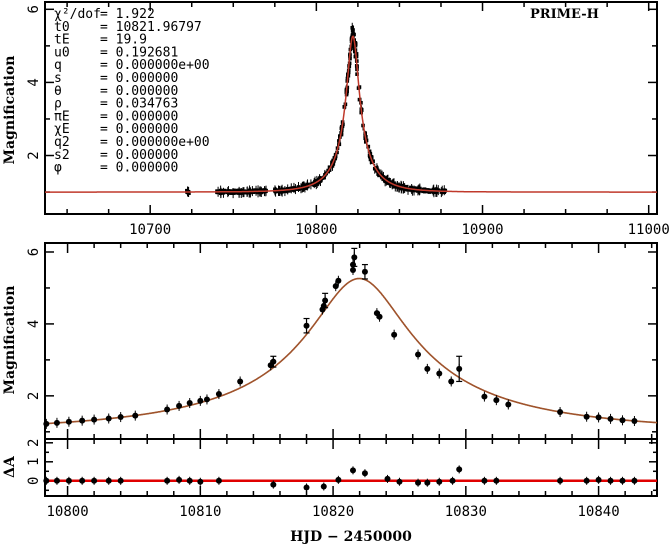 The image size is (672, 546). I want to click on residuals-panel-ticks: 0 1 2 10800 10810 10820 10830 10840, so click(341, 479).